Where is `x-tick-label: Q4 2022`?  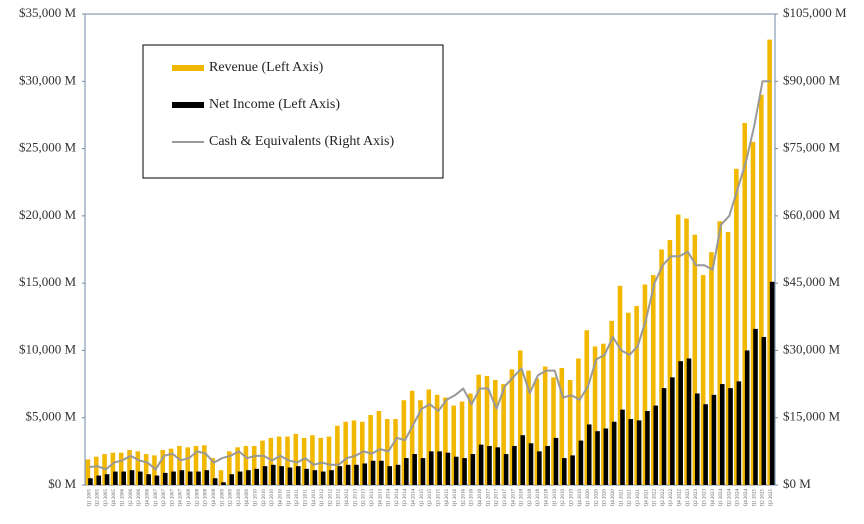
x-tick-label: Q4 2022 is located at coordinates (680, 498).